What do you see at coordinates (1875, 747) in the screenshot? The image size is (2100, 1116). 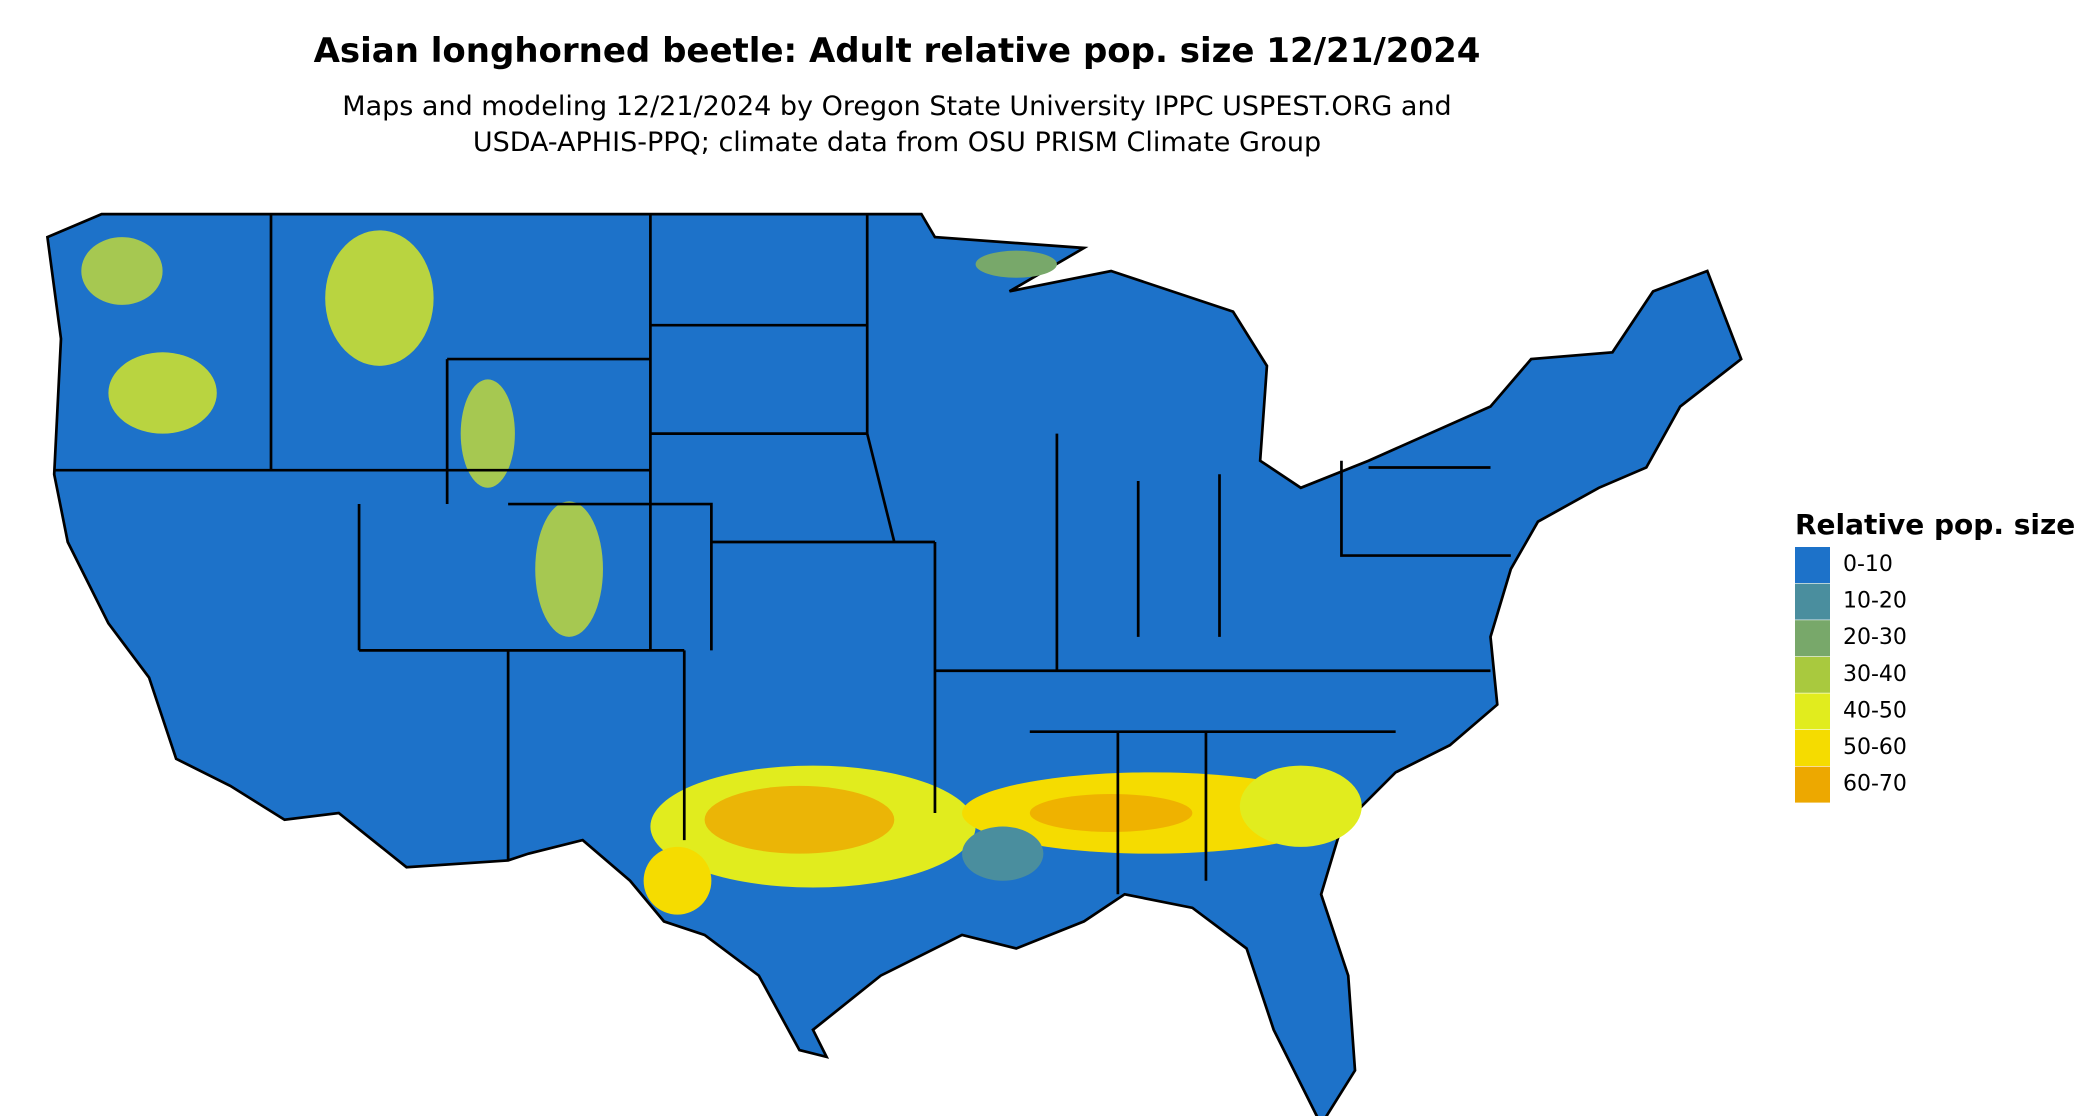 I see `legend-label: 50-60` at bounding box center [1875, 747].